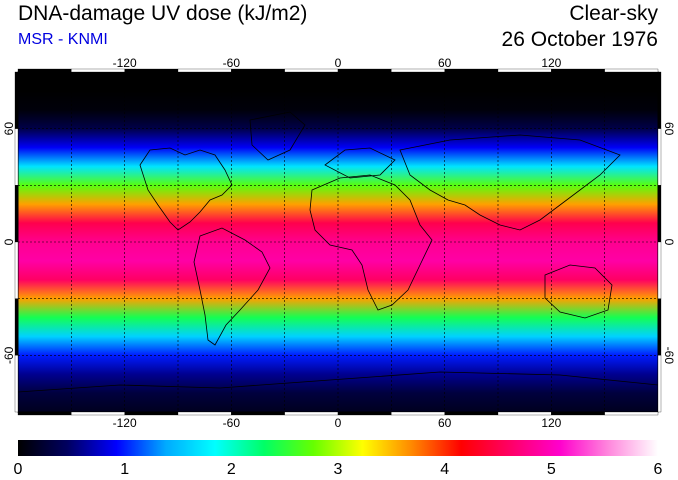 This screenshot has height=480, width=678. I want to click on lon-label-bottom: 0, so click(338, 423).